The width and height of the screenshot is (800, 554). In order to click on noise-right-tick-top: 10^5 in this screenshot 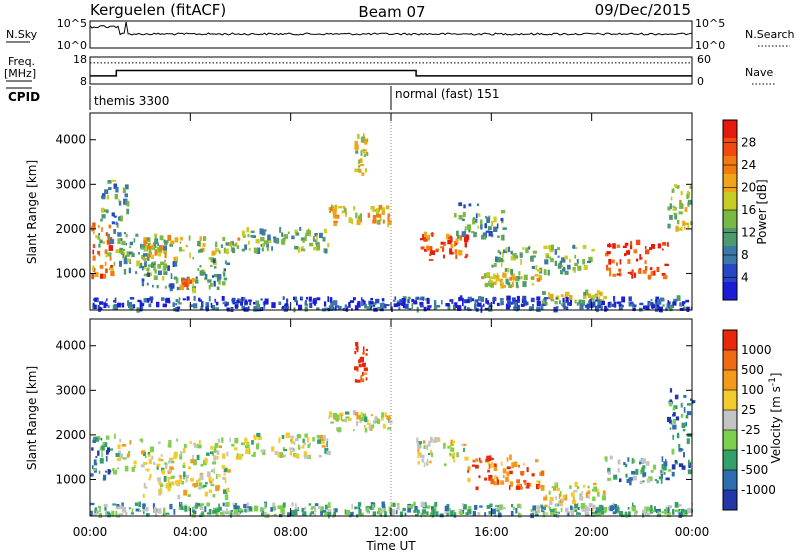, I will do `click(710, 23)`.